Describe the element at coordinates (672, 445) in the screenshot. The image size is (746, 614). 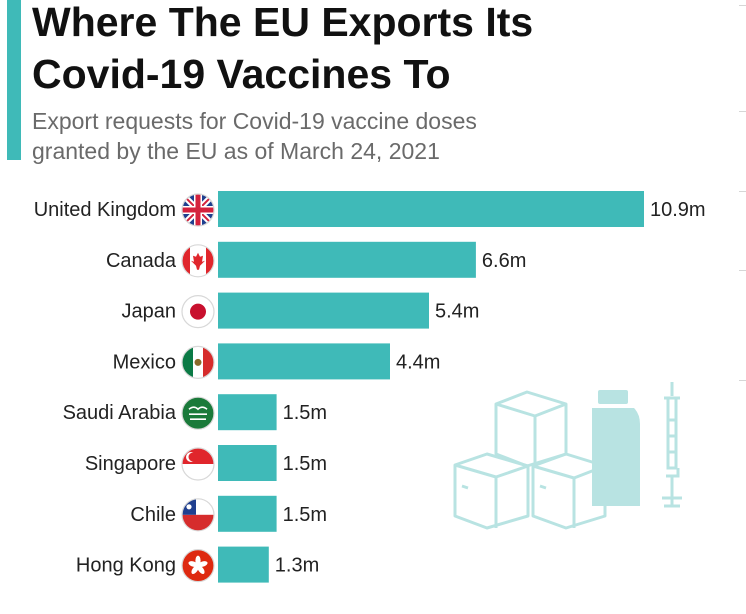
I see `syringe-illustration-icon` at that location.